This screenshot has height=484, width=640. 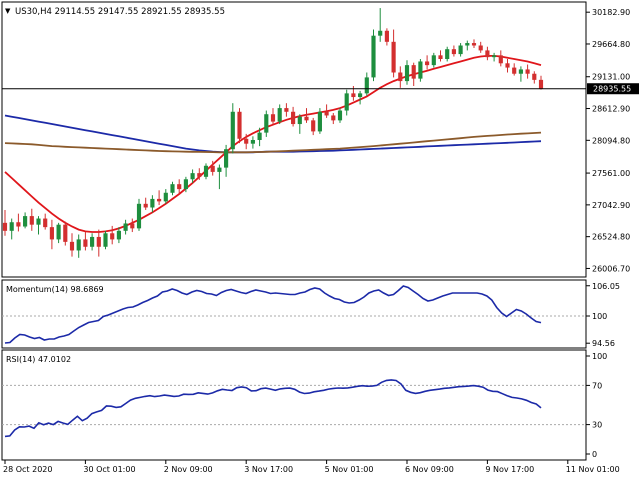 I want to click on rsi-level-lines, so click(x=294, y=405).